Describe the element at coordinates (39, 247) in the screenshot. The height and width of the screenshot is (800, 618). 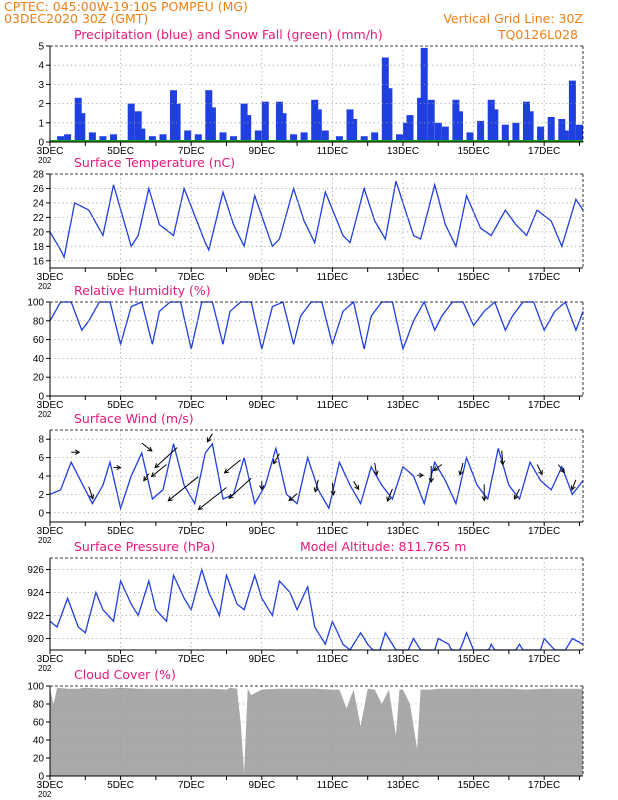
I see `y-tick-label: 18` at that location.